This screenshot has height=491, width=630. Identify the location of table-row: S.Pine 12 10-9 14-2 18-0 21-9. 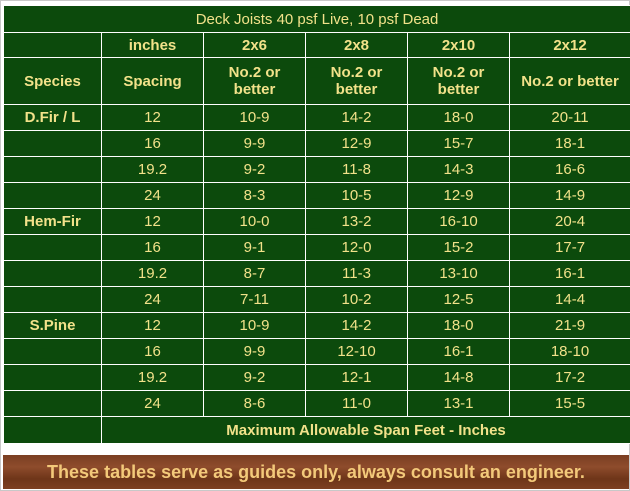
(317, 325).